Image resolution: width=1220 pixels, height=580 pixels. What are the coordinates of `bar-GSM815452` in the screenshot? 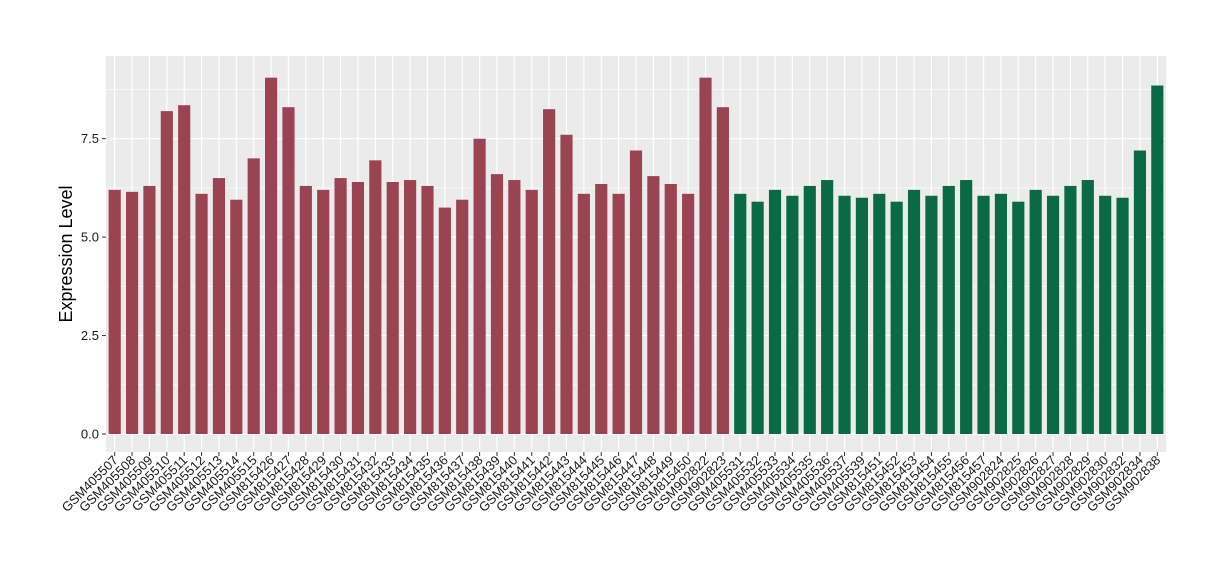 It's located at (896, 317).